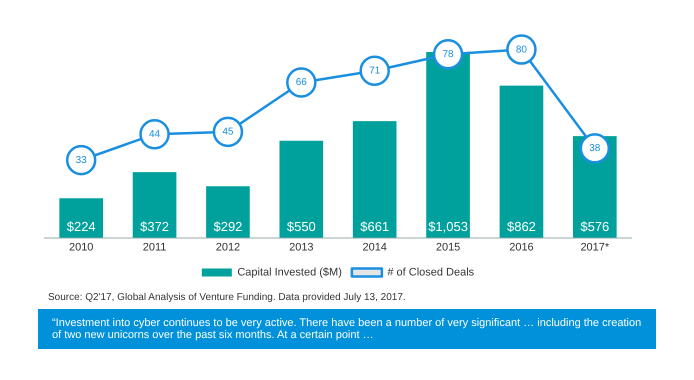  What do you see at coordinates (521, 226) in the screenshot?
I see `data-label: $862` at bounding box center [521, 226].